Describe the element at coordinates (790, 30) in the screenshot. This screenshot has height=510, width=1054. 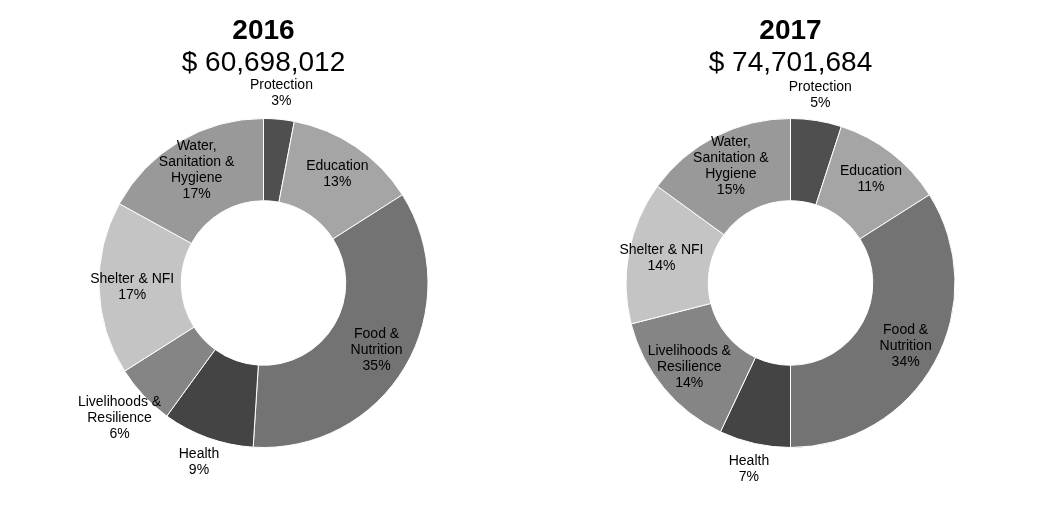
I see `chart-title: 2017` at that location.